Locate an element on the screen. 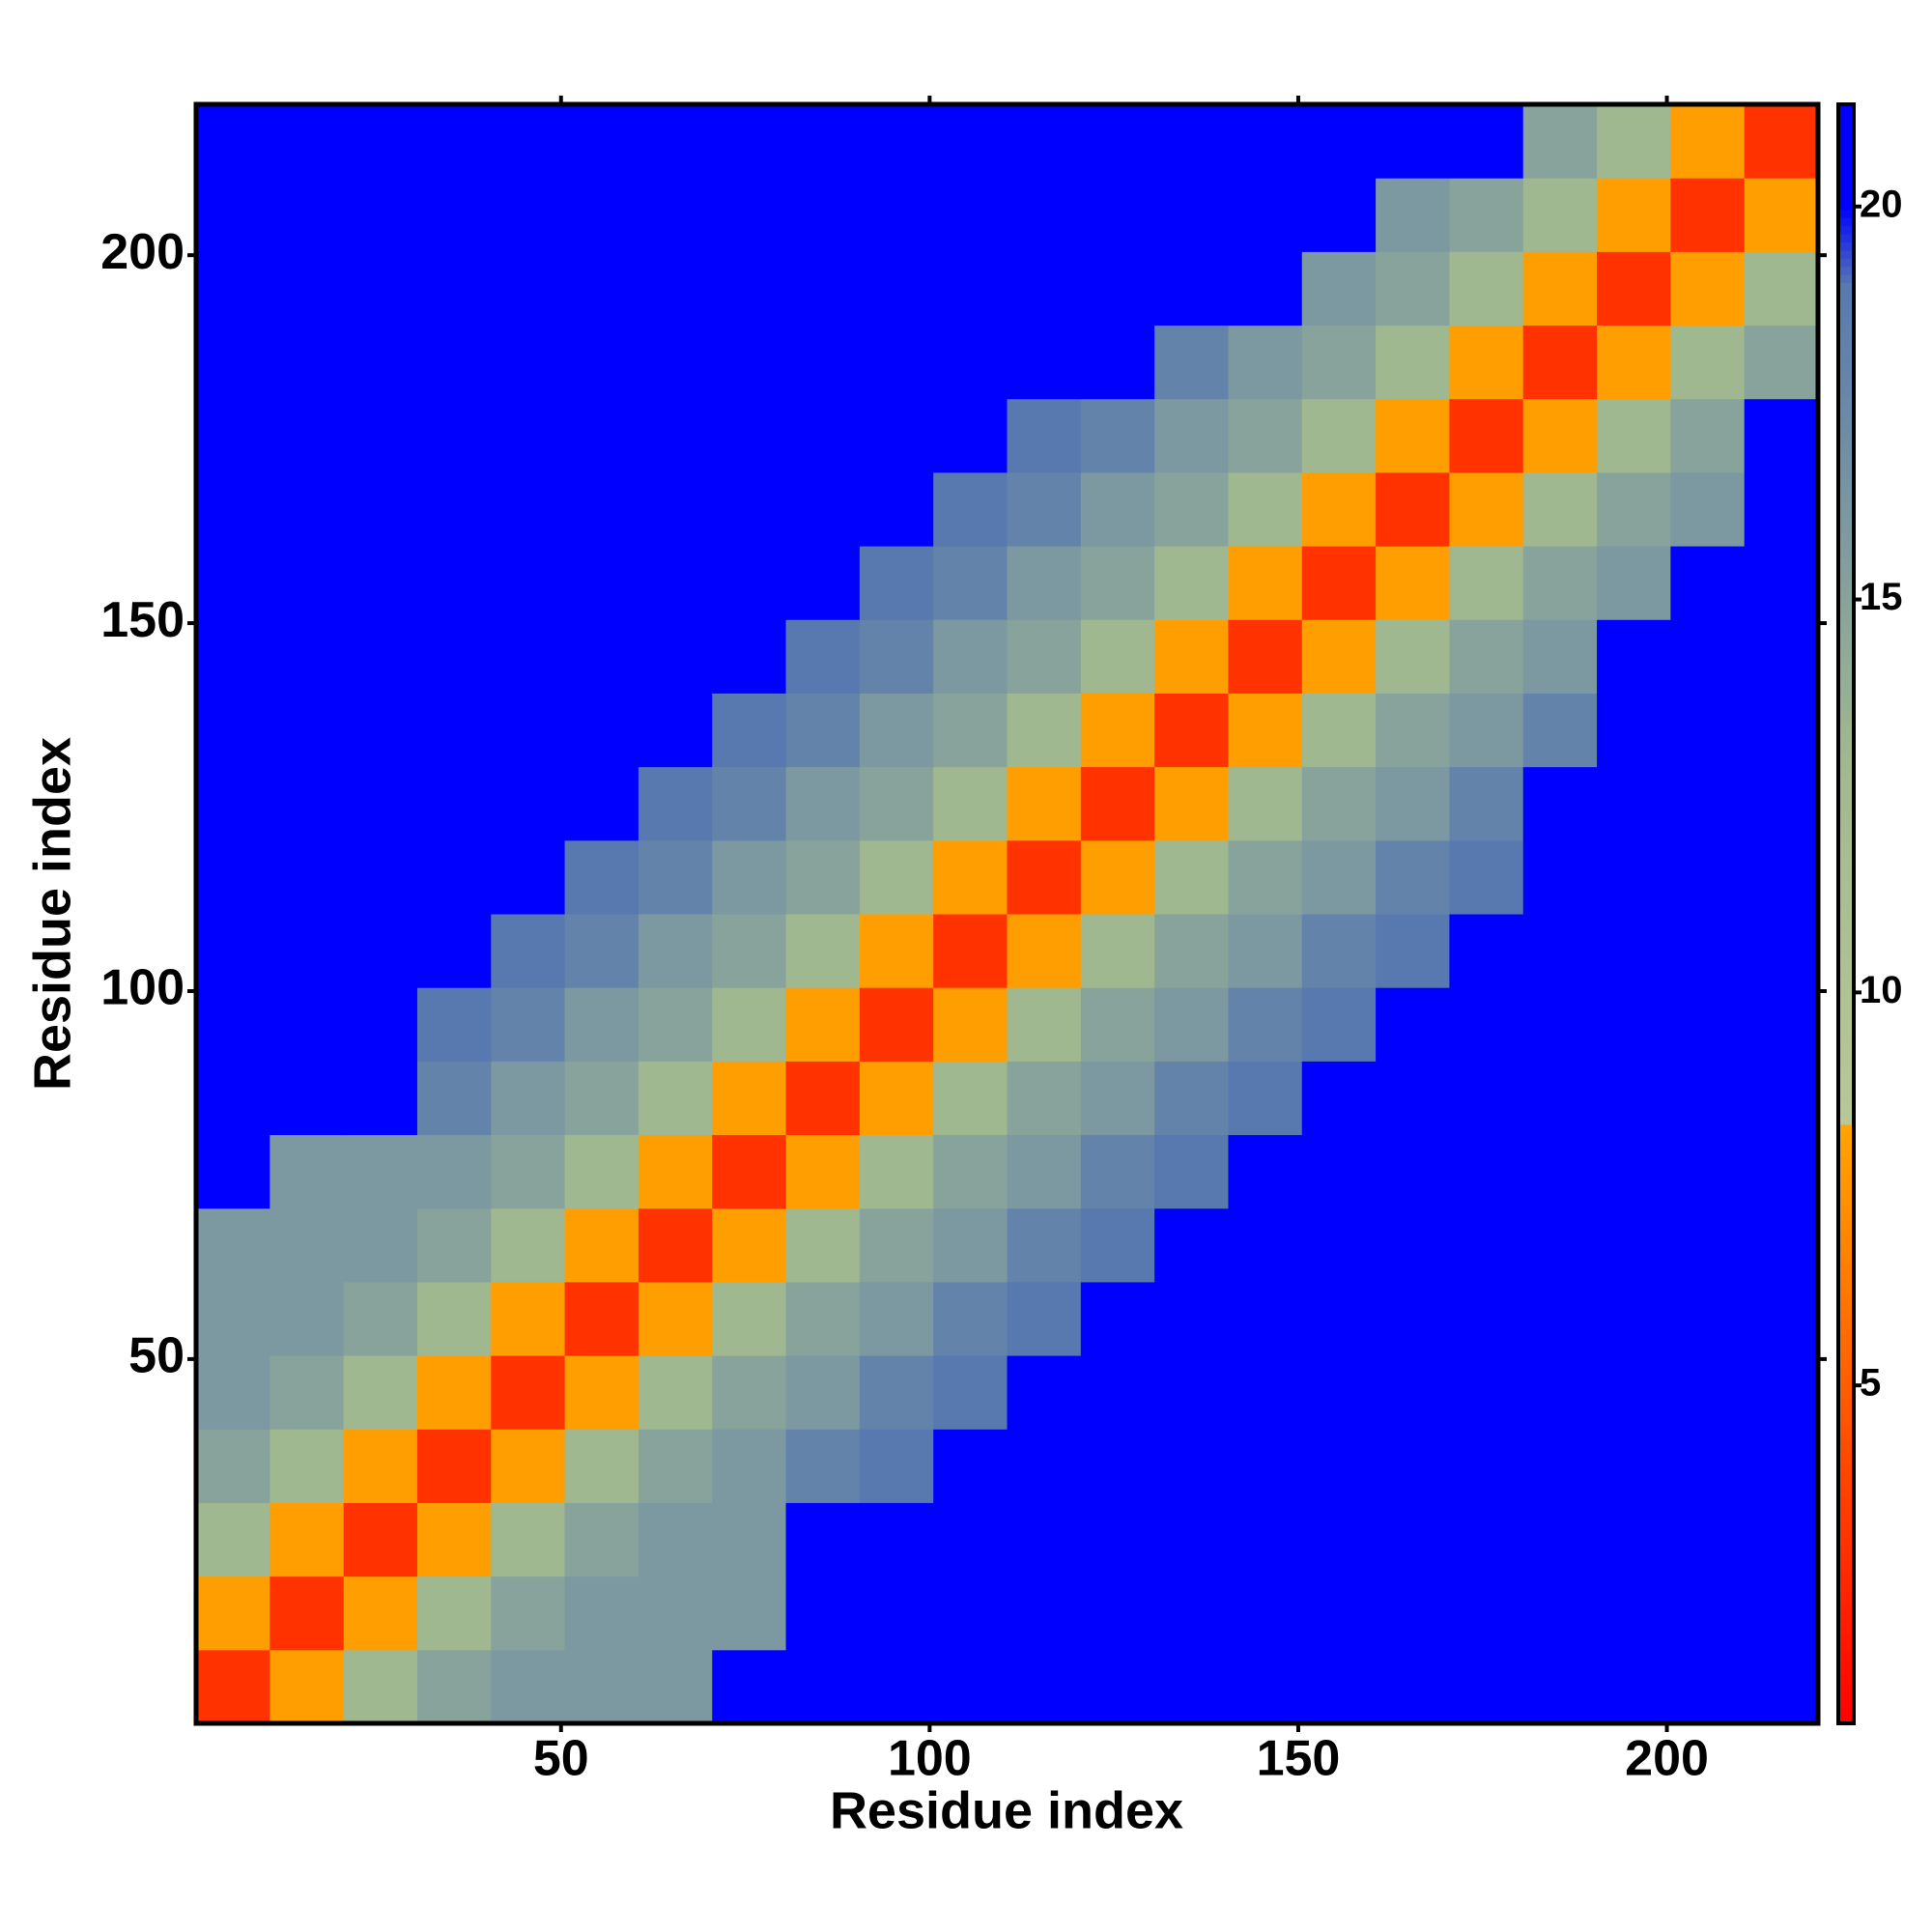  x-tick-label: 200 is located at coordinates (1667, 1759).